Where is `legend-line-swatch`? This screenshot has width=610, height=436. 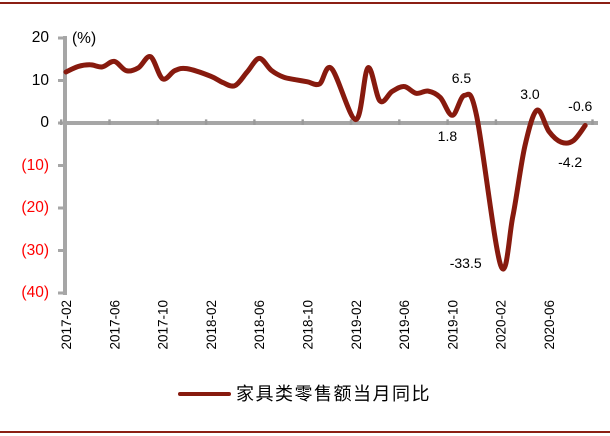 legend-line-swatch is located at coordinates (204, 394).